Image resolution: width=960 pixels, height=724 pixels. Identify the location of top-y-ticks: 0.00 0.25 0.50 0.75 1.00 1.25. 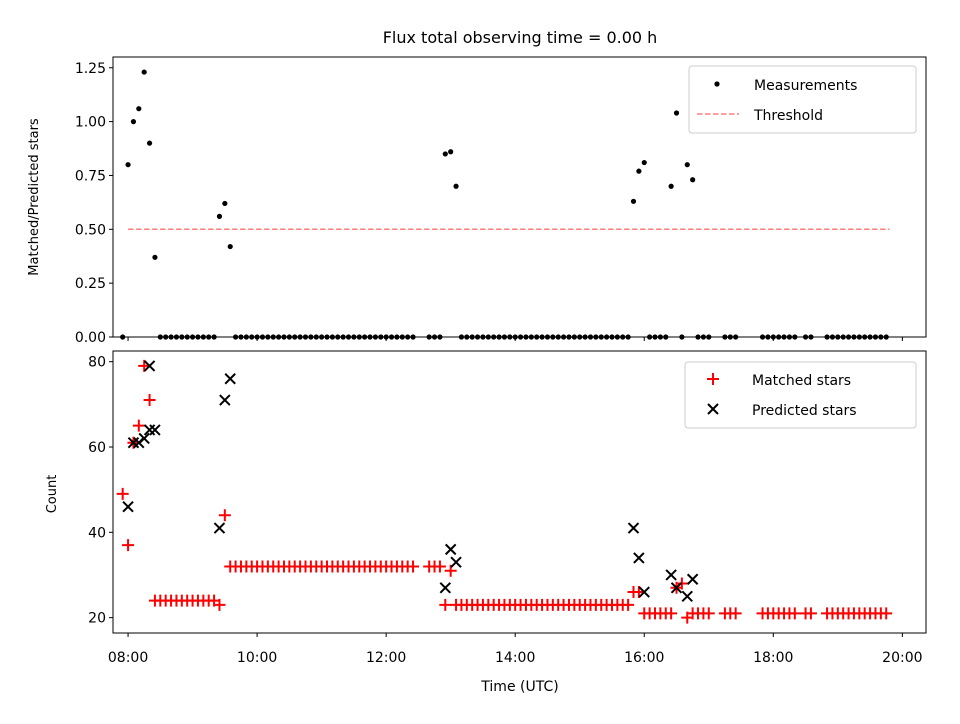
(94, 203).